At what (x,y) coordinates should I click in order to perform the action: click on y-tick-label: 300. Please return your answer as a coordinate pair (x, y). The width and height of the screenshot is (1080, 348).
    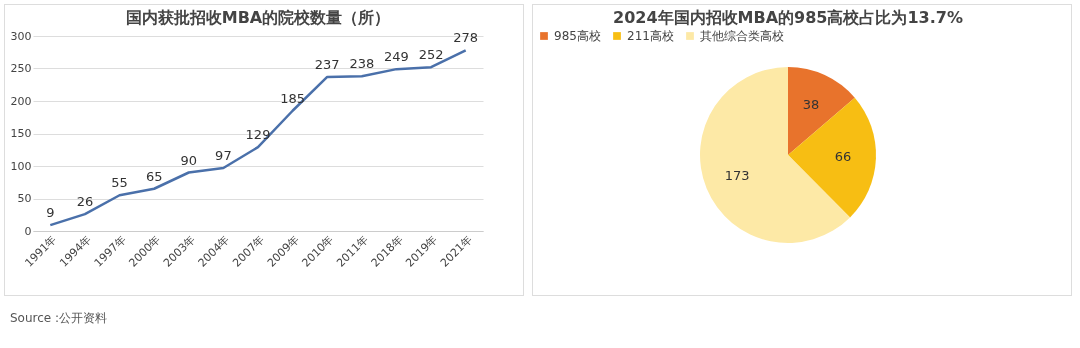
    Looking at the image, I should click on (21, 36).